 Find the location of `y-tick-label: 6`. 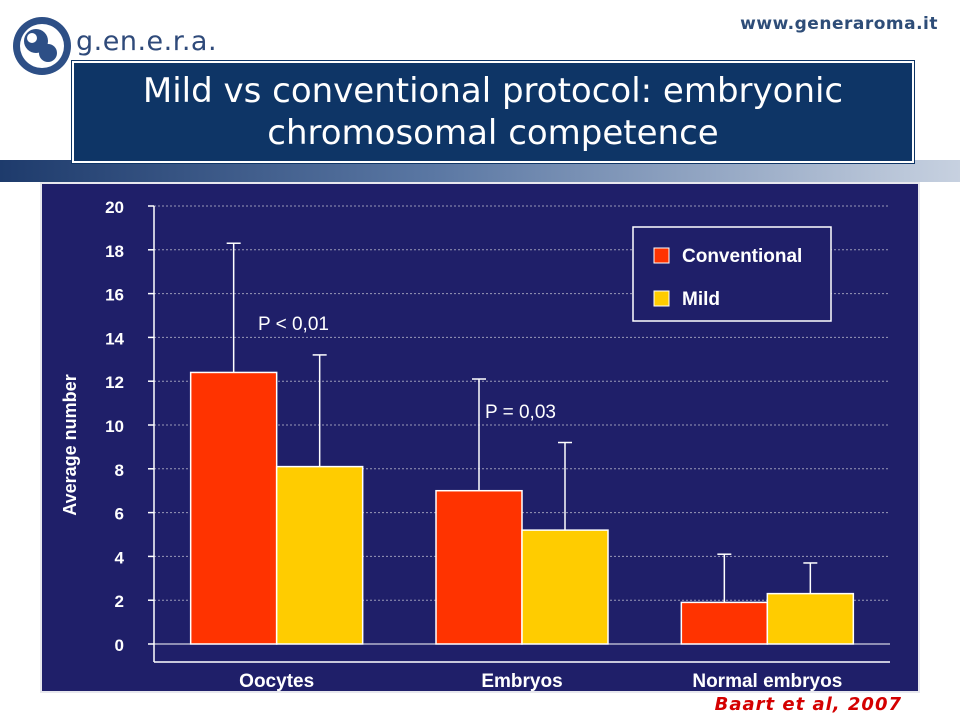

y-tick-label: 6 is located at coordinates (119, 514).